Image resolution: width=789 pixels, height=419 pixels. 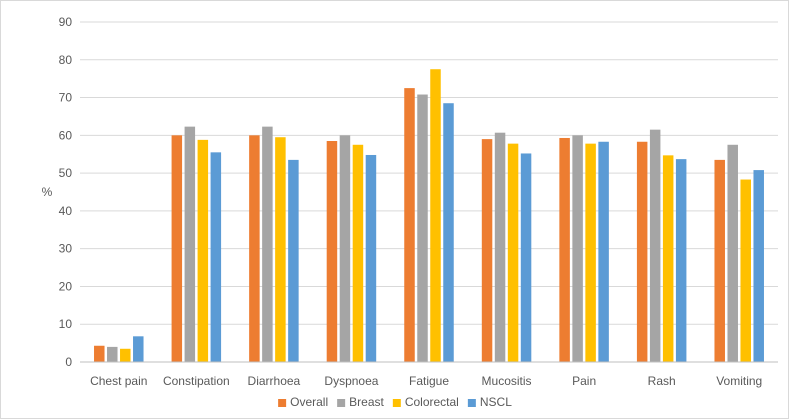 What do you see at coordinates (681, 260) in the screenshot?
I see `bar-nscl-rash` at bounding box center [681, 260].